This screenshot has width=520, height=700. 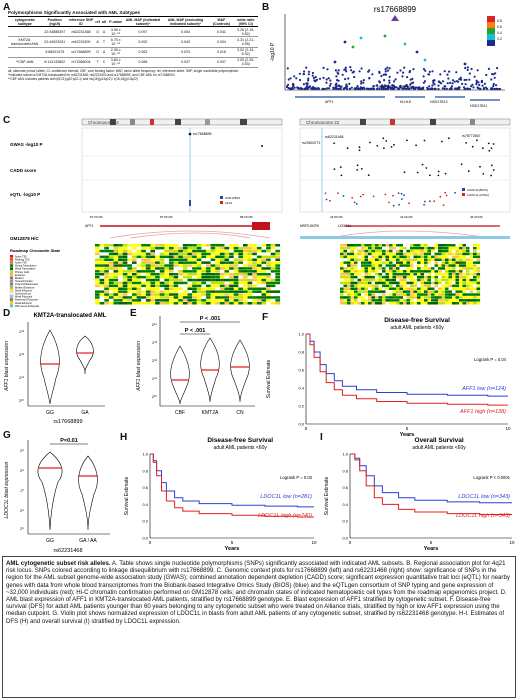 What do you see at coordinates (7, 313) in the screenshot?
I see `panel-label-d: D` at bounding box center [7, 313].